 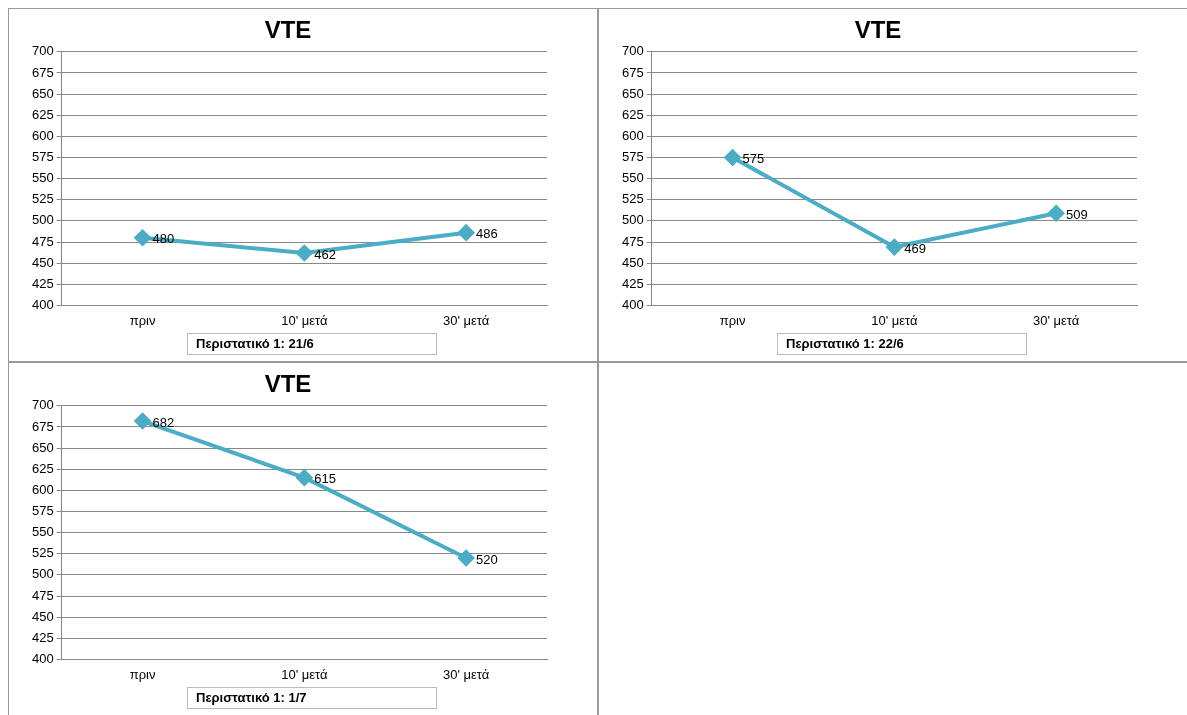 What do you see at coordinates (1077, 214) in the screenshot?
I see `data-label: 509` at bounding box center [1077, 214].